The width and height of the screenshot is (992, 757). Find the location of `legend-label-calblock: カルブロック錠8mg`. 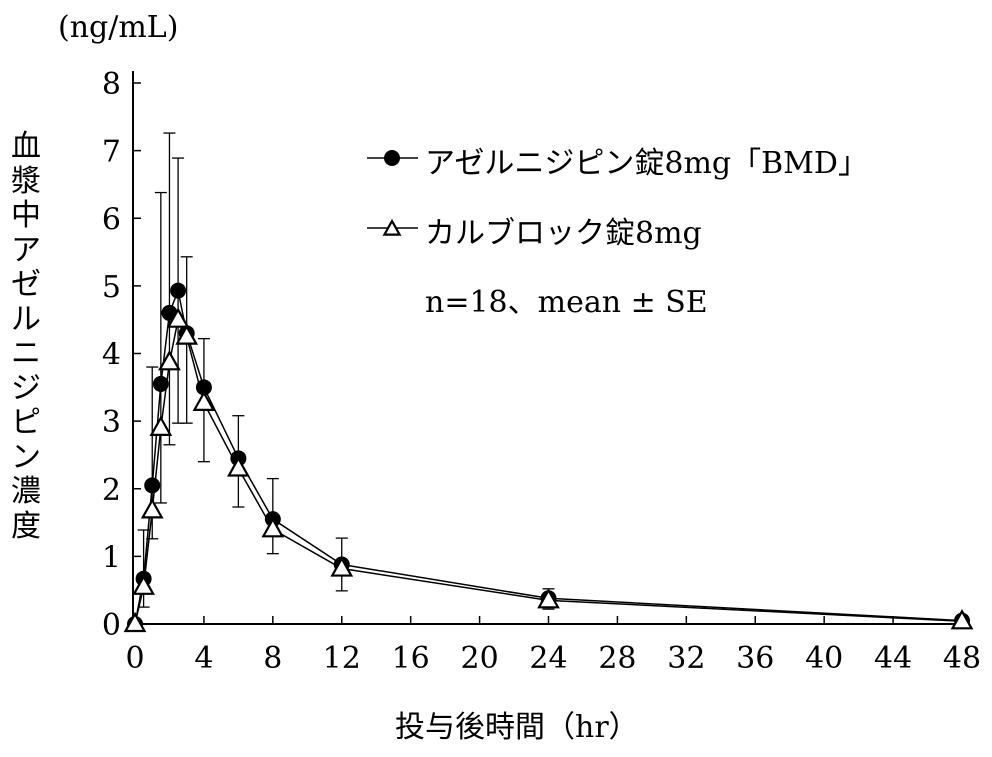

legend-label-calblock: カルブロック錠8mg is located at coordinates (563, 233).